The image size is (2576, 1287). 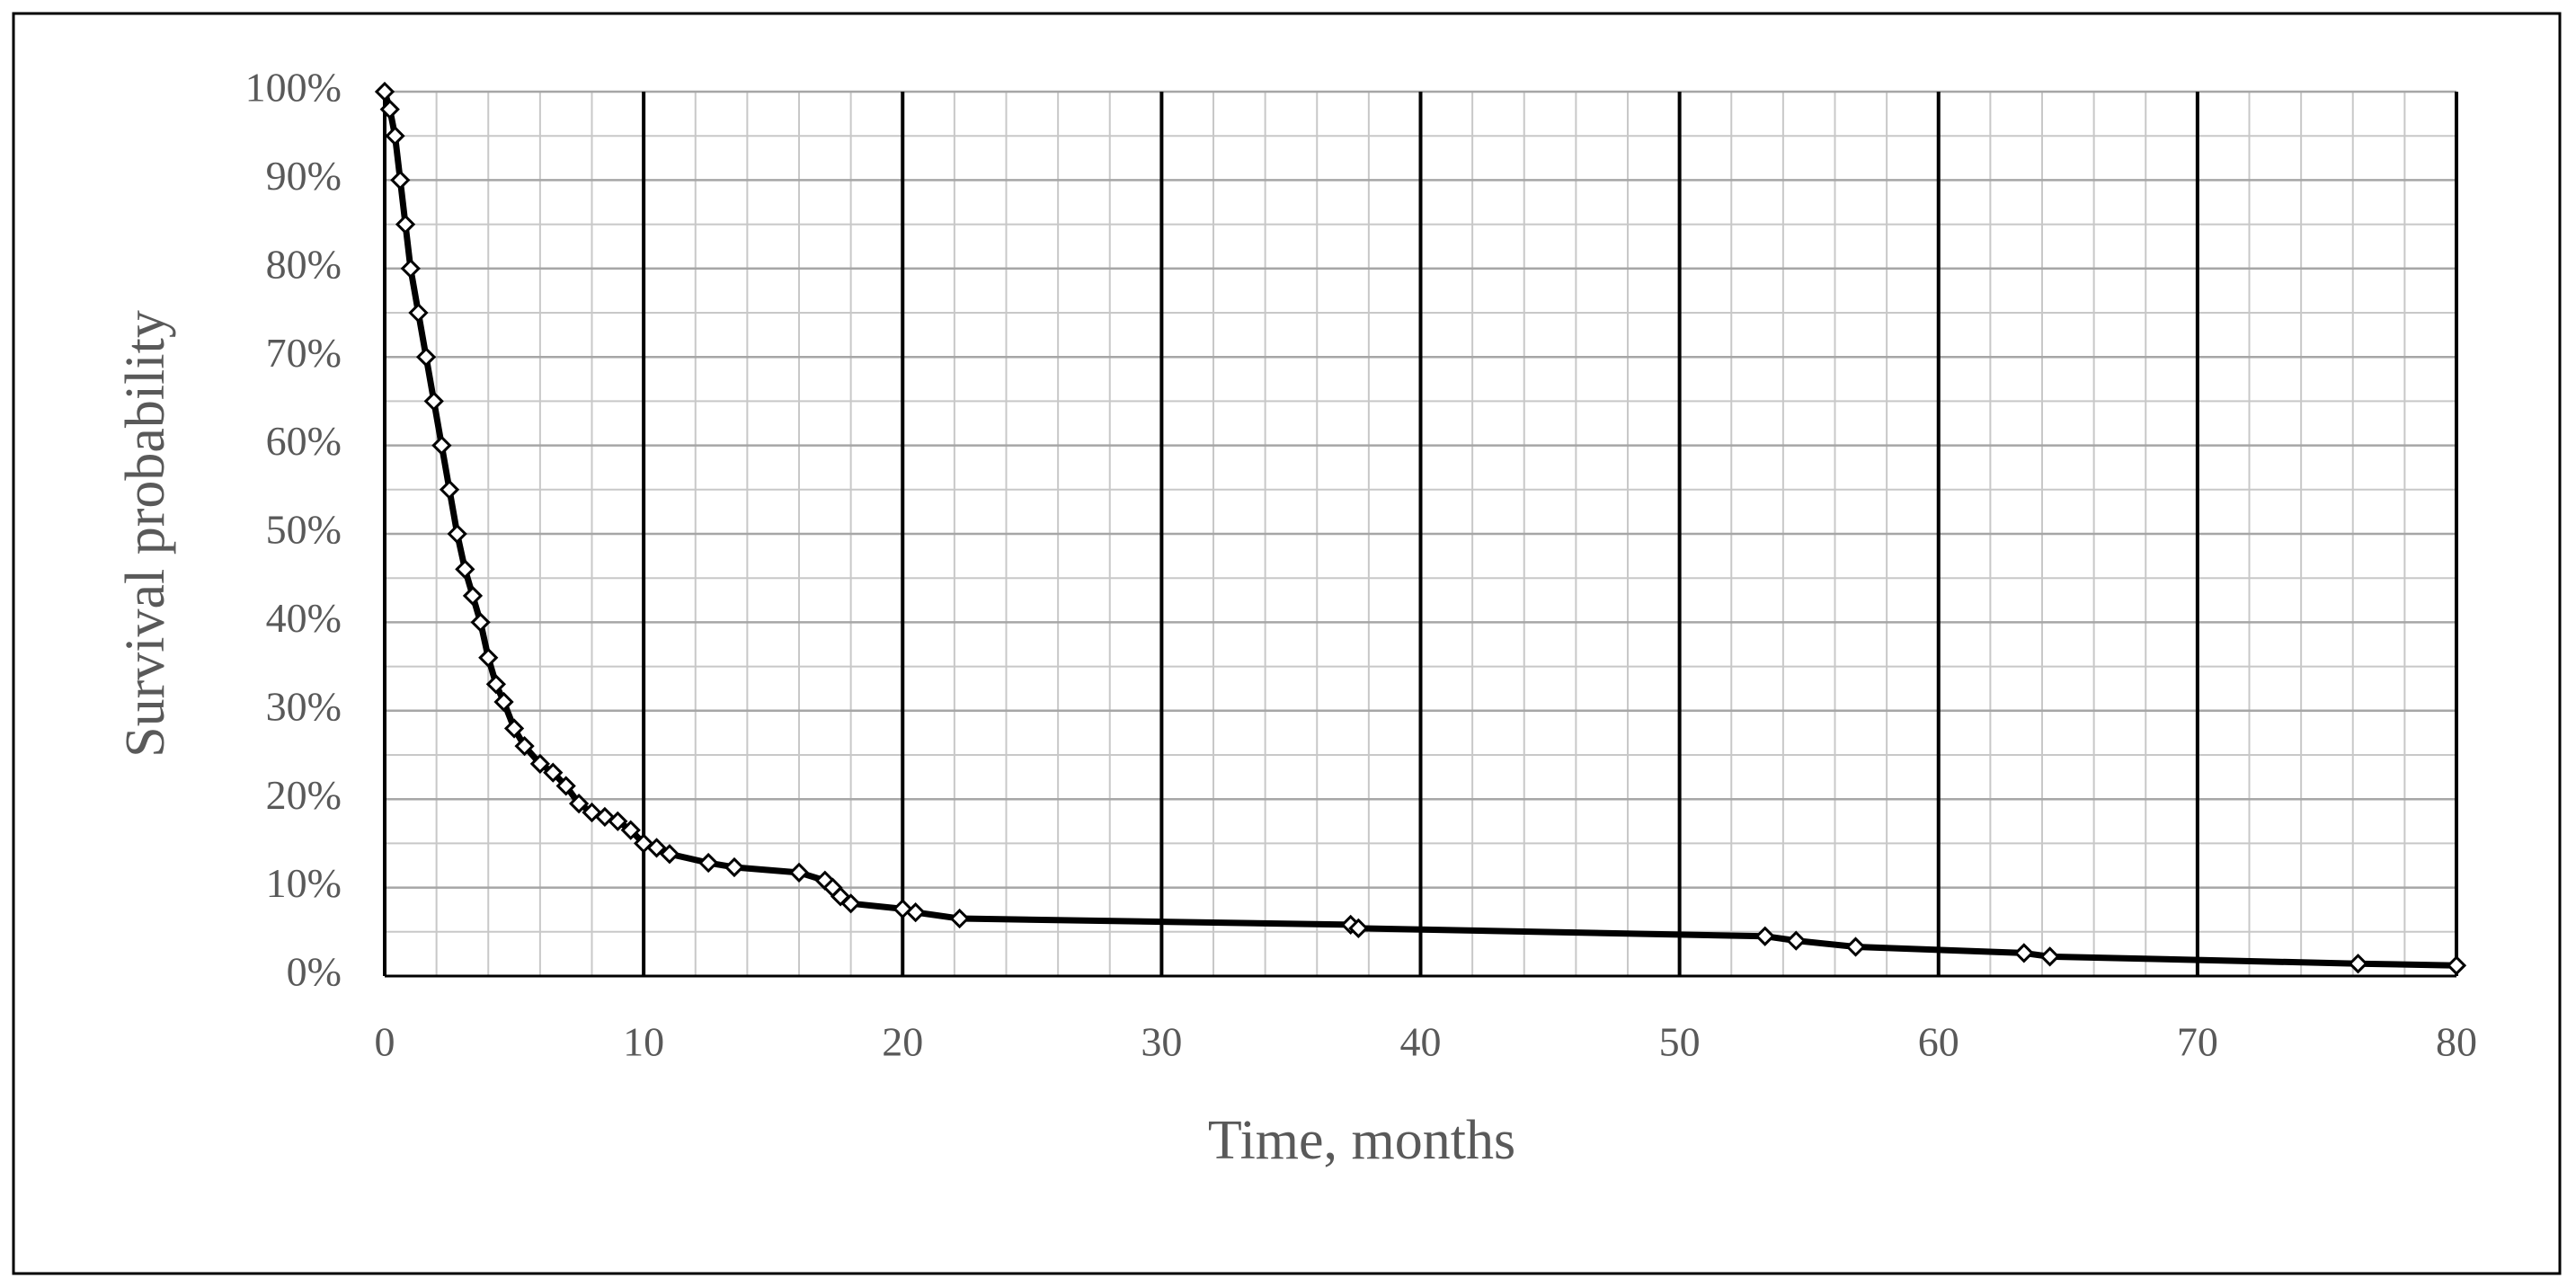 I want to click on y-tick-label: 20%, so click(x=304, y=795).